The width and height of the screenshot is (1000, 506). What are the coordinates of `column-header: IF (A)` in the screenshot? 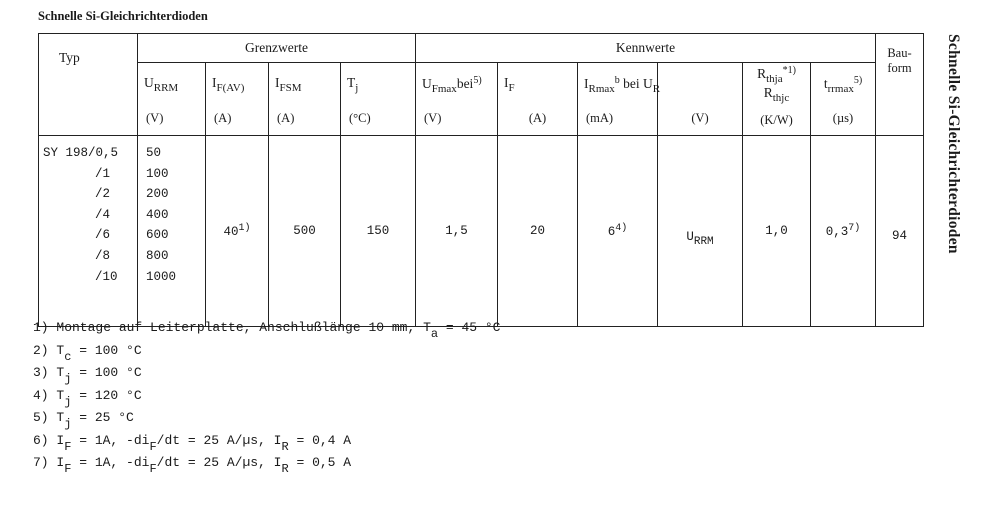 It's located at (537, 99).